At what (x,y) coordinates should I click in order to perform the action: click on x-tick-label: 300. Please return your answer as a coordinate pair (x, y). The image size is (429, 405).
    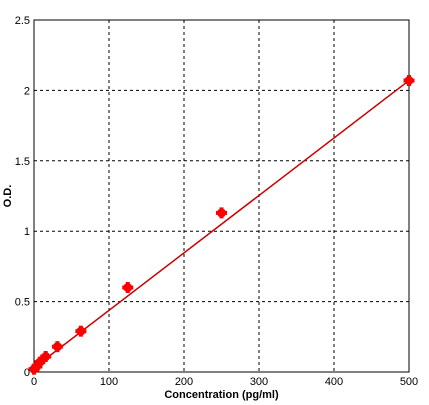
    Looking at the image, I should click on (259, 382).